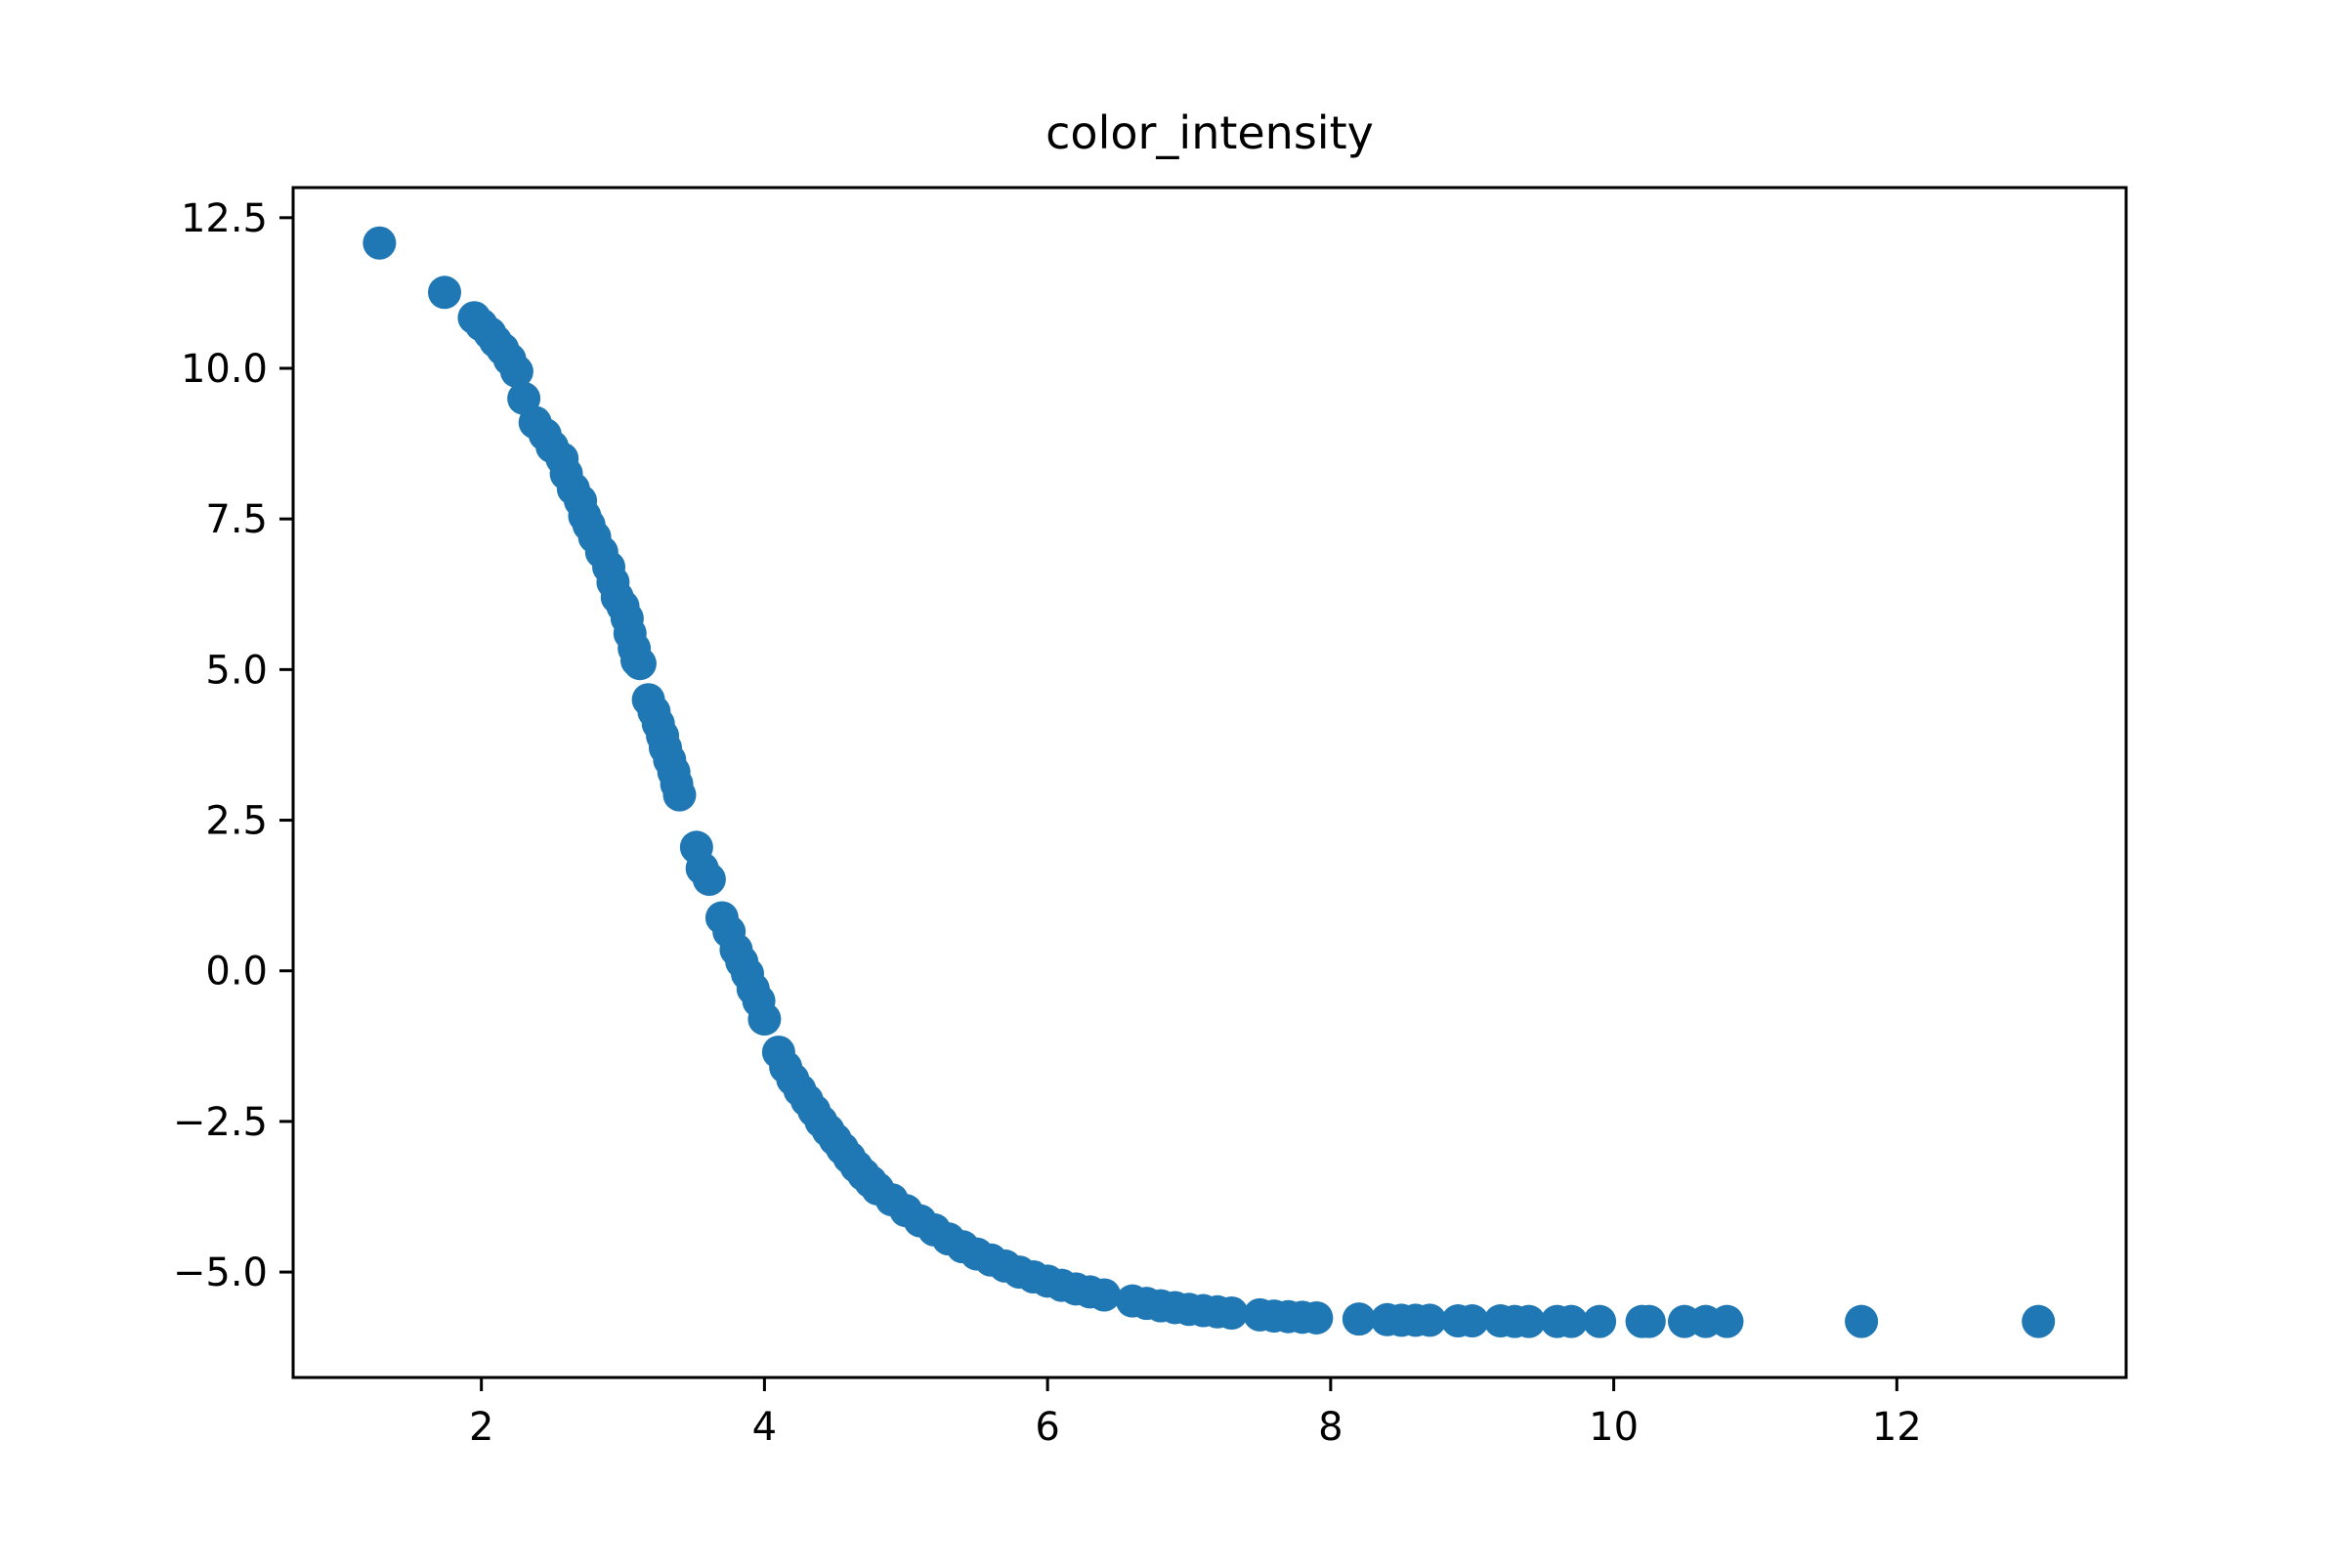 The width and height of the screenshot is (2345, 1568). I want to click on y-tick-label: 5.0, so click(236, 670).